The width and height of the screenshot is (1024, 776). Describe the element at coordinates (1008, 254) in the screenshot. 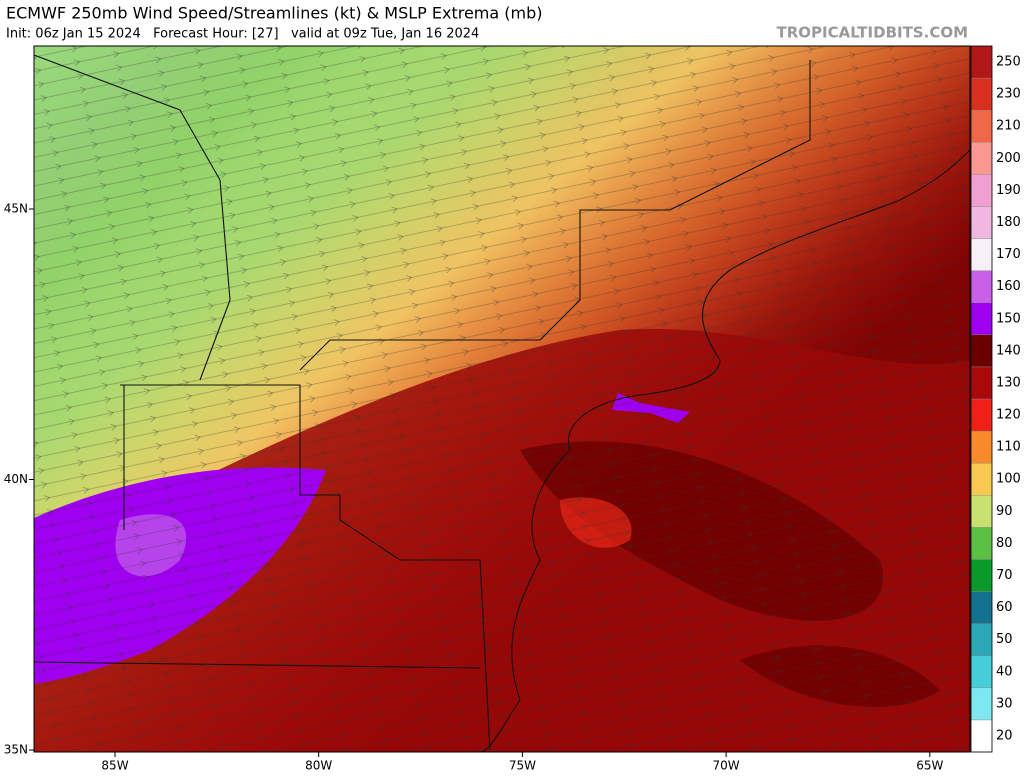

I see `colorbar-label: 170` at that location.